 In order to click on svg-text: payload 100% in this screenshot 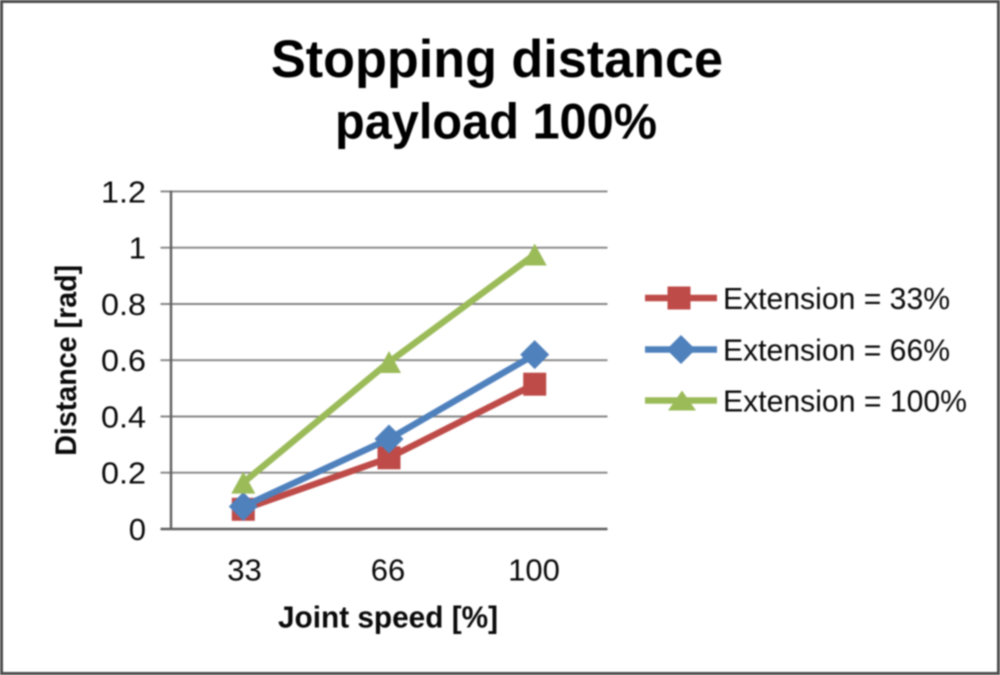, I will do `click(496, 122)`.